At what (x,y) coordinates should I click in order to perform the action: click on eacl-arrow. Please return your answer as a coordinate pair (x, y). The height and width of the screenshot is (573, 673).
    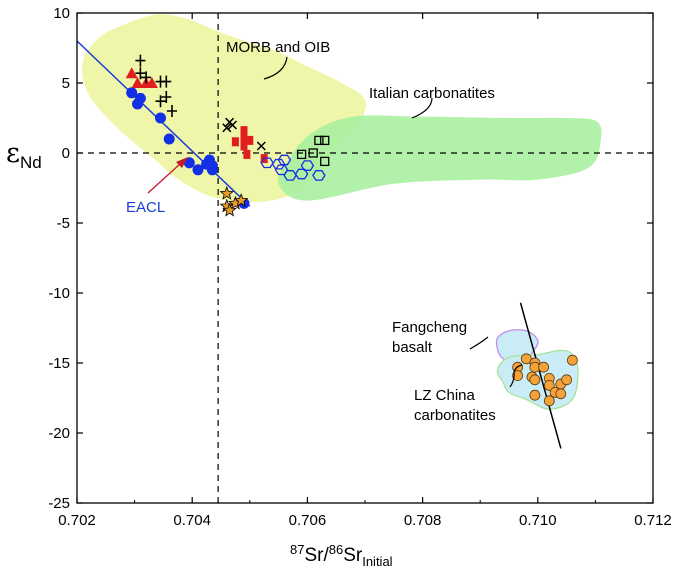
    Looking at the image, I should click on (167, 175).